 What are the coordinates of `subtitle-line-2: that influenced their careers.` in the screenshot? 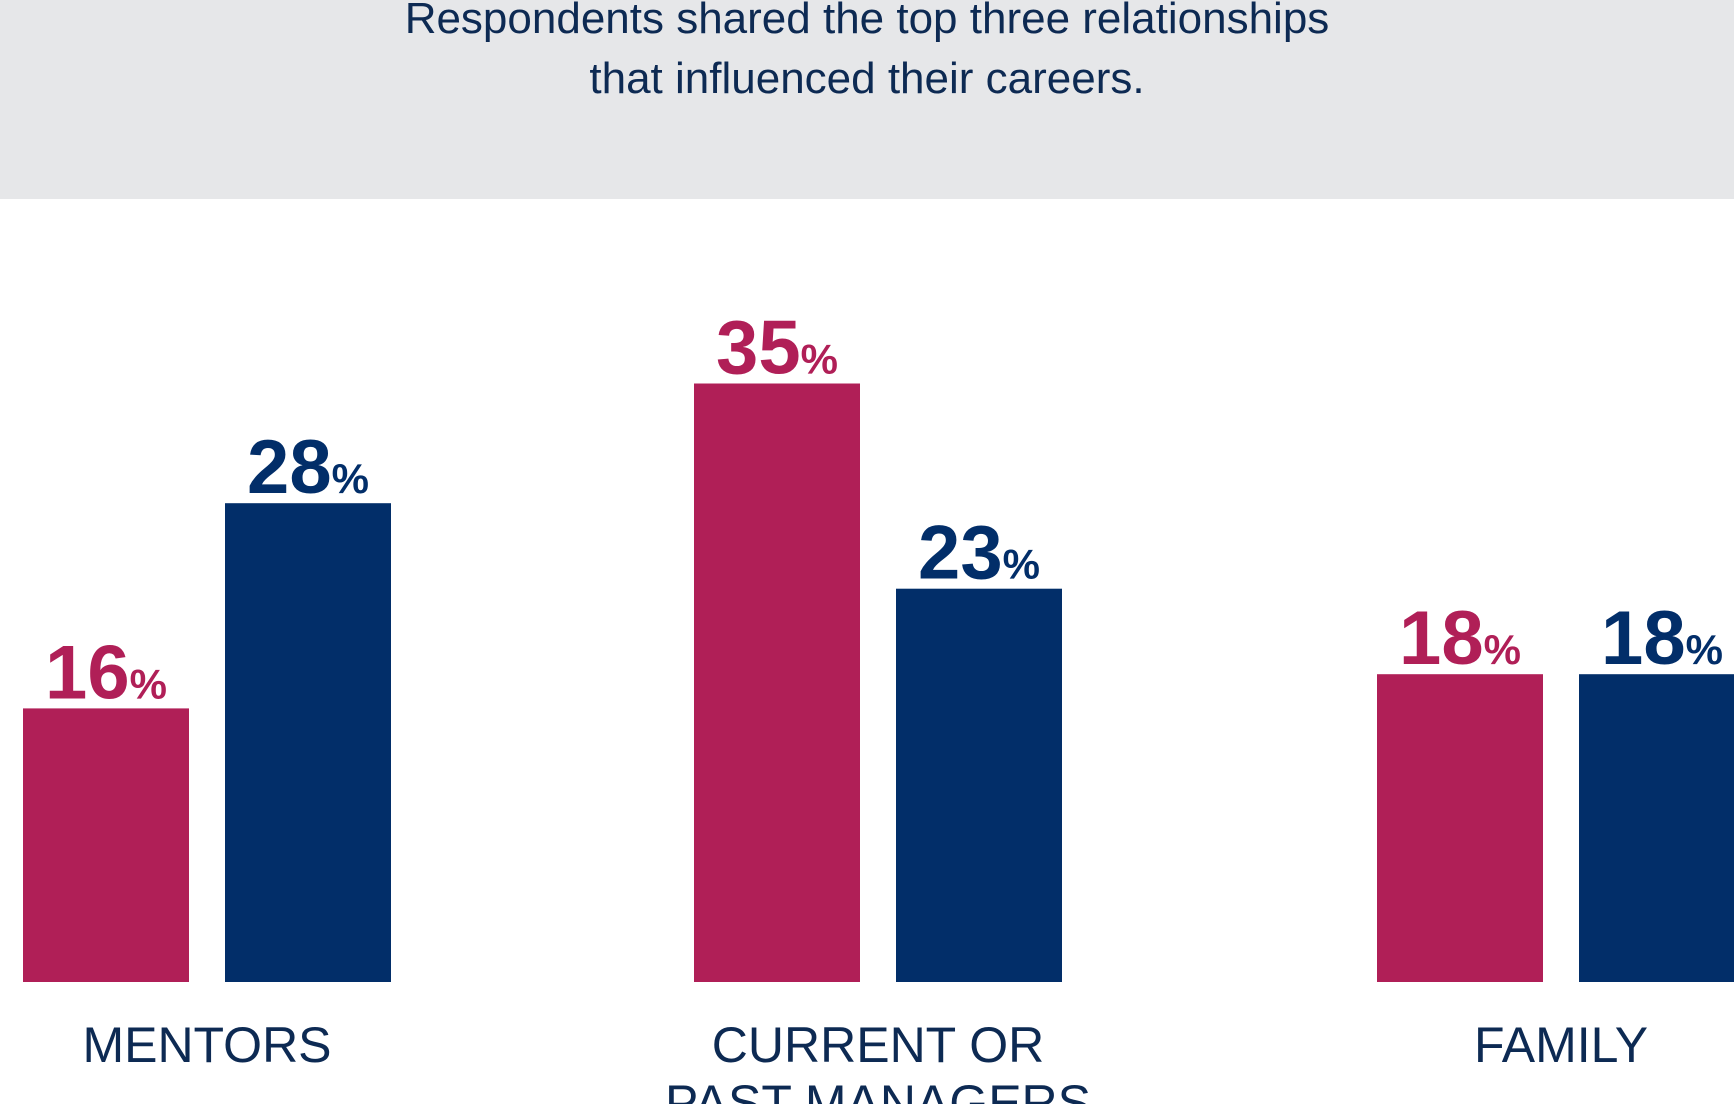 It's located at (867, 78).